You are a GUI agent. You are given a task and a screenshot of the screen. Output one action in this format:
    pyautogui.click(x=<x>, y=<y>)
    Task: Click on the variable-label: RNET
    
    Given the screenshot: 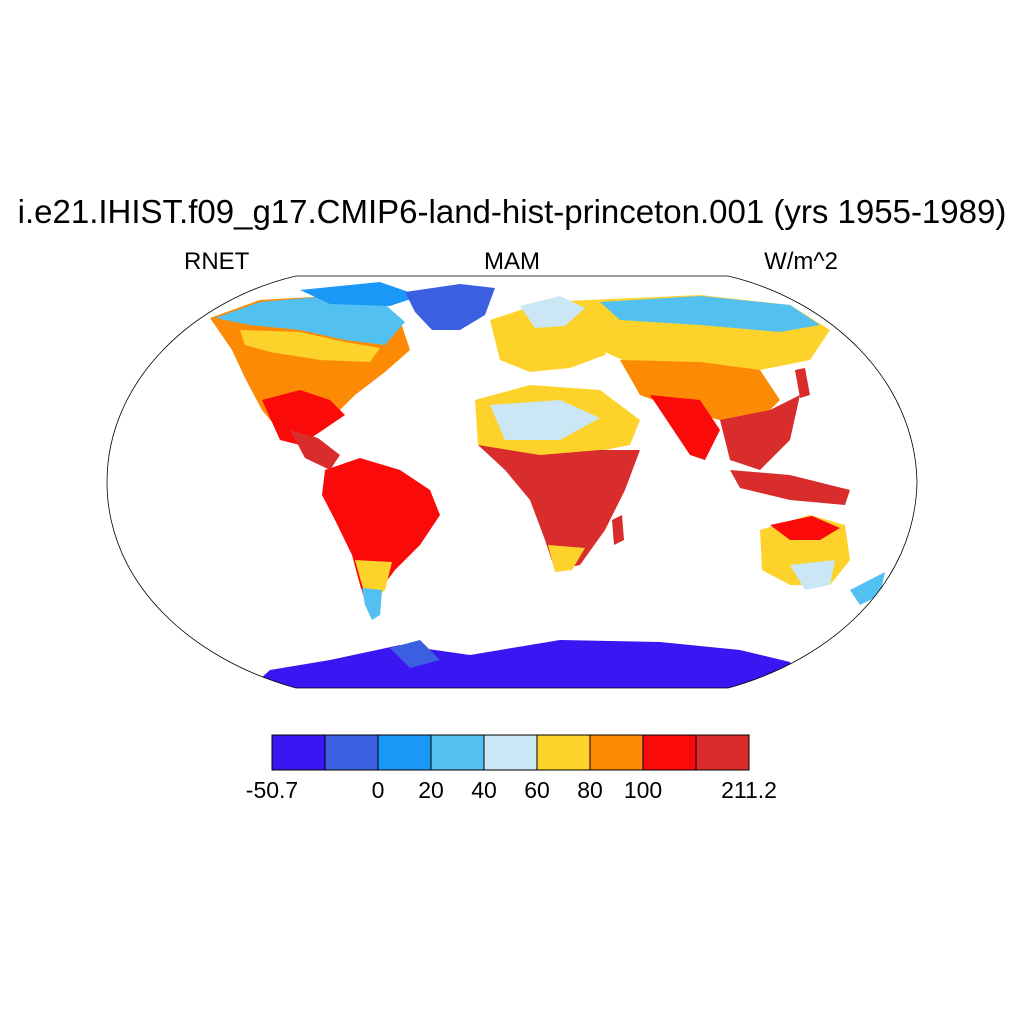 What is the action you would take?
    pyautogui.click(x=217, y=261)
    